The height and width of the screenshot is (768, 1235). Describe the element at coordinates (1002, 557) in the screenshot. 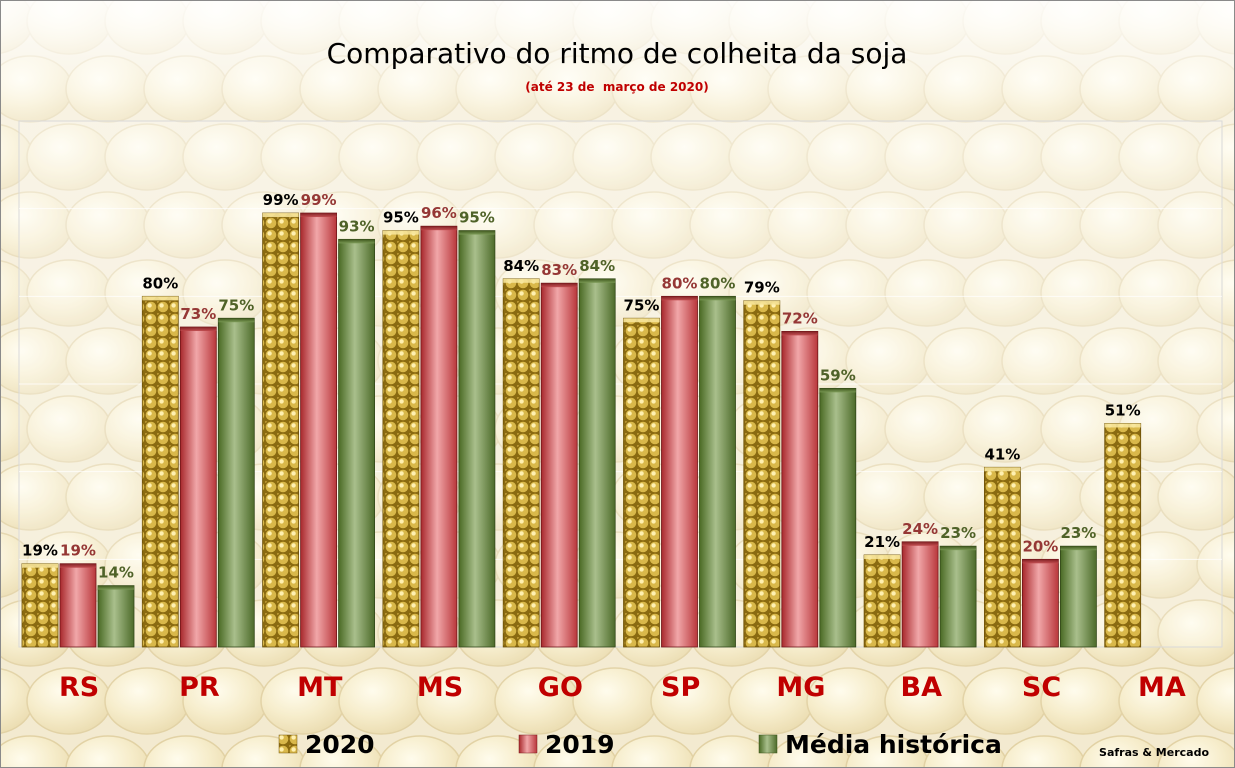

I see `bar-2020-sc` at that location.